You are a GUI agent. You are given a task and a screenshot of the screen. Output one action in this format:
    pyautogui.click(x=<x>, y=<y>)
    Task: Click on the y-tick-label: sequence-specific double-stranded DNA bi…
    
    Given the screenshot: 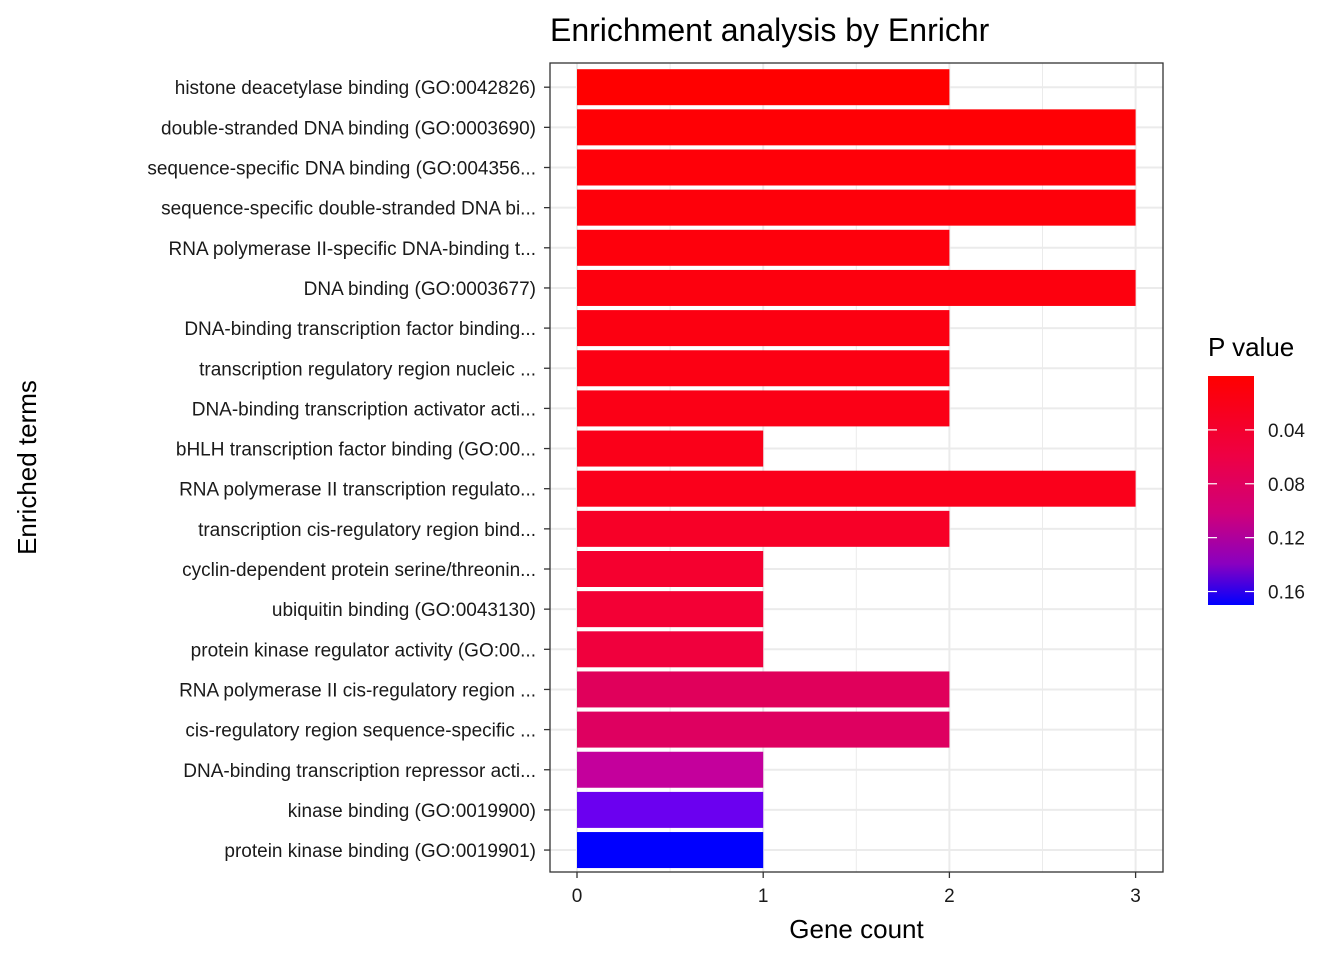 What is the action you would take?
    pyautogui.click(x=348, y=209)
    